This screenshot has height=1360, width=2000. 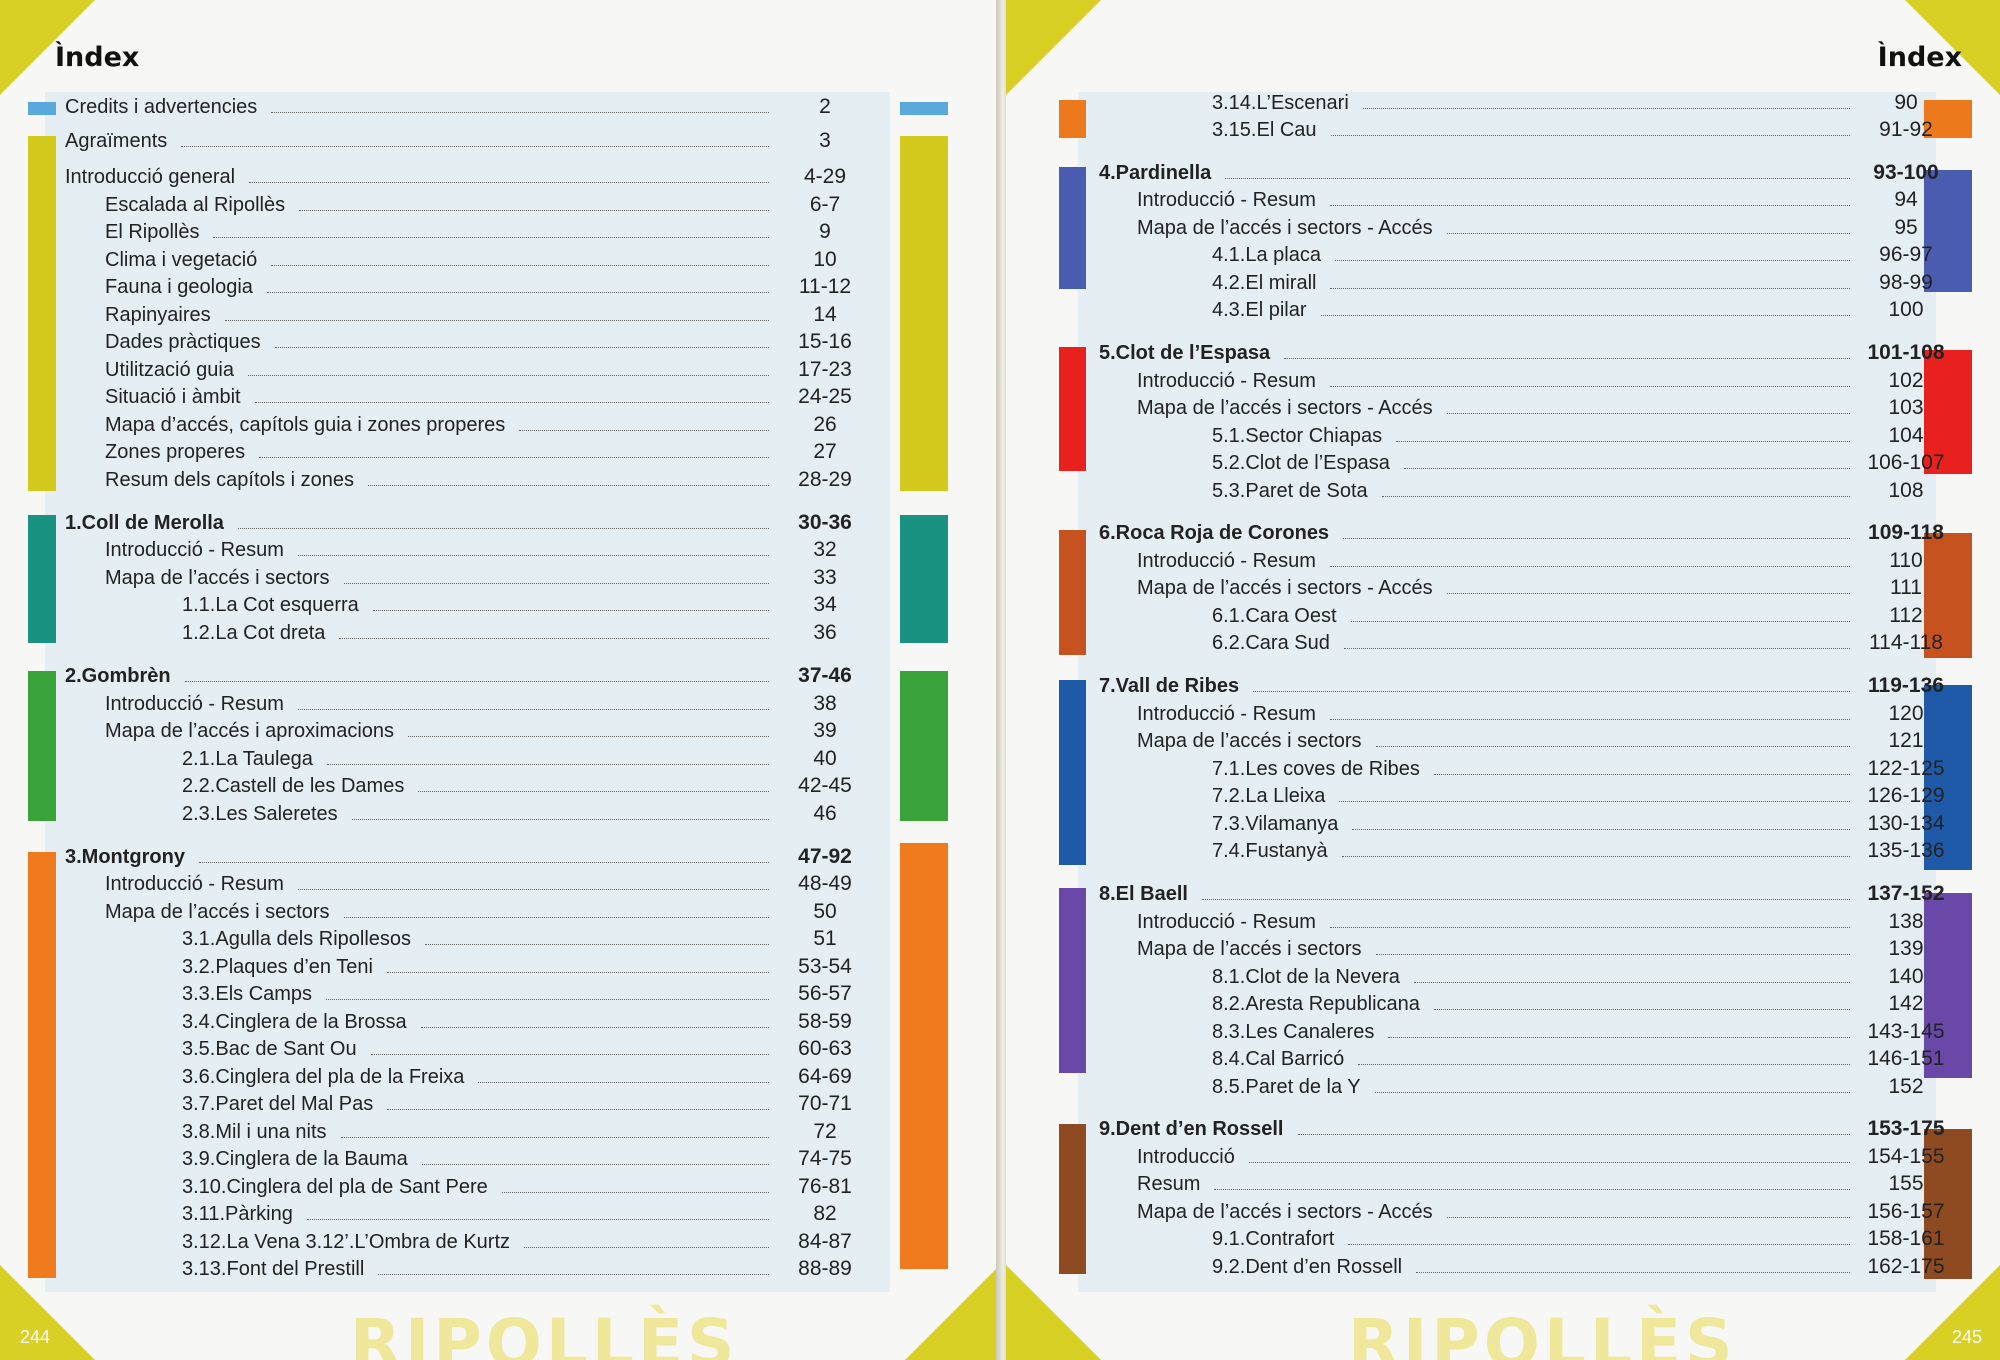 I want to click on index-entry-3-2-plaques-d-en-teni: 3.2.Plaques d’en Teni 53-54, so click(x=523, y=965).